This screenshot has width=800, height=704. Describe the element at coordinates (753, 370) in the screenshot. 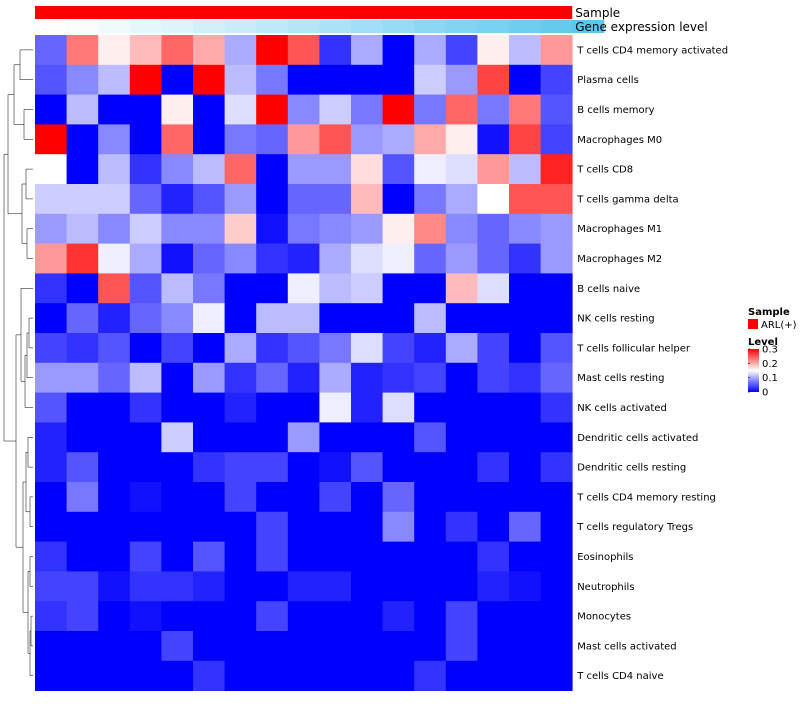

I see `legend-level-colorbar` at that location.